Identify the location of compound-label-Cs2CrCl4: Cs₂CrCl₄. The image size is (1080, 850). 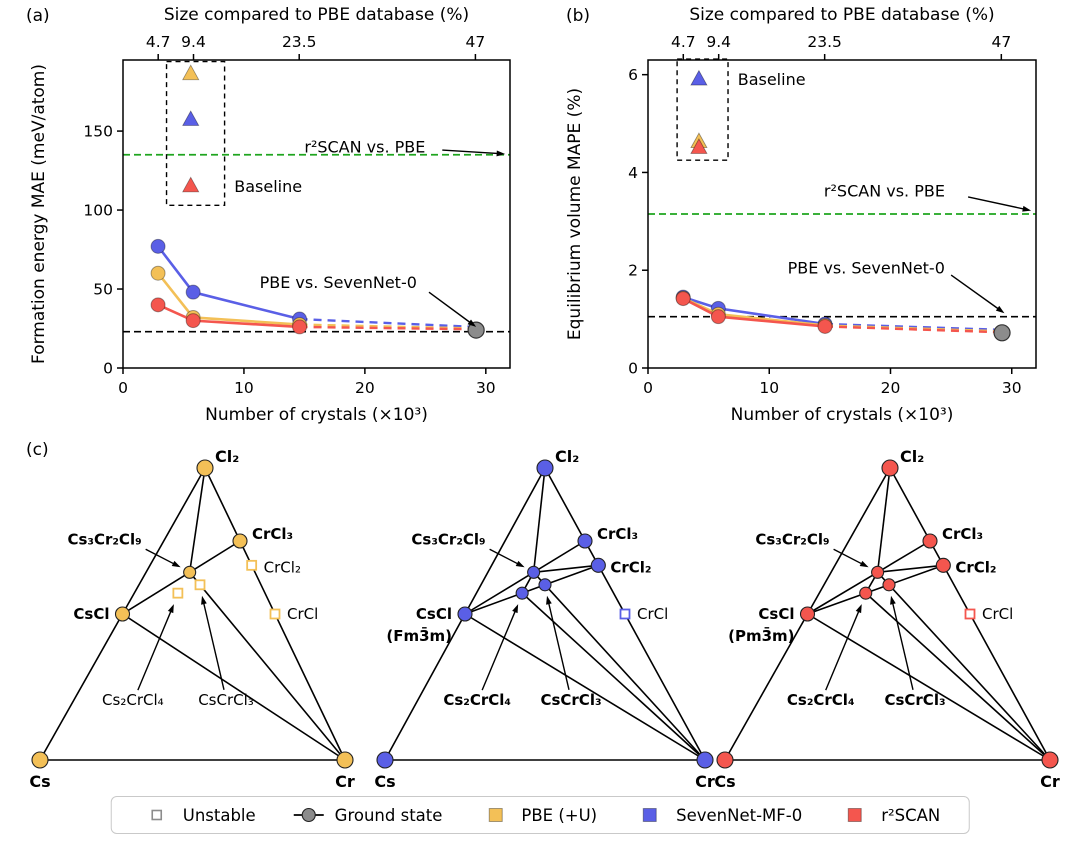
(133, 700).